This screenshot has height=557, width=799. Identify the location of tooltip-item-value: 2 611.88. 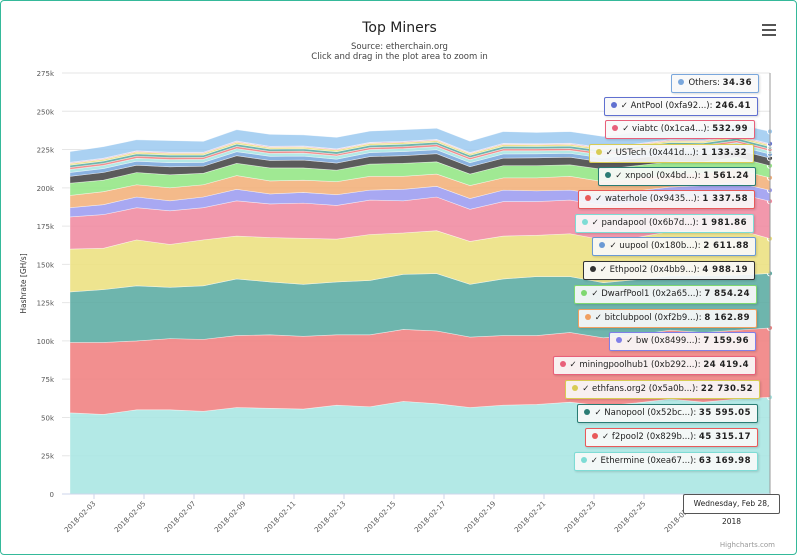
(726, 246).